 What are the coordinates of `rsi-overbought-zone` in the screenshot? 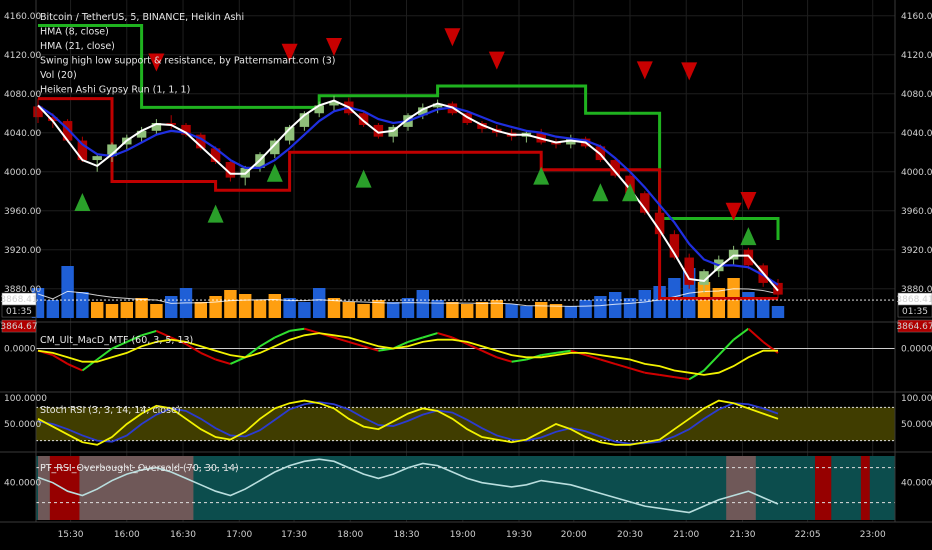 It's located at (741, 488).